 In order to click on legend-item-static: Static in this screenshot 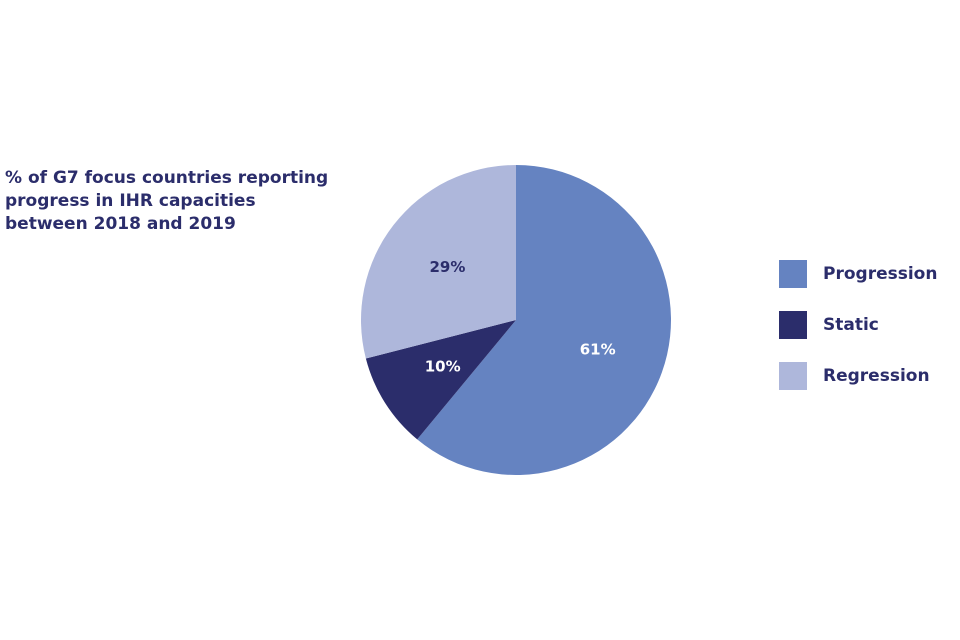, I will do `click(858, 325)`.